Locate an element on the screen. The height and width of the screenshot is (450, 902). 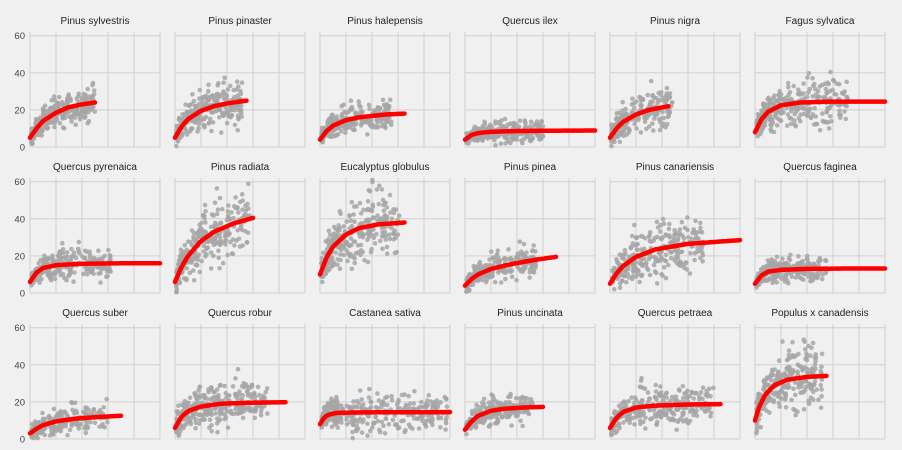
y-tick-label: 60 is located at coordinates (19, 328).